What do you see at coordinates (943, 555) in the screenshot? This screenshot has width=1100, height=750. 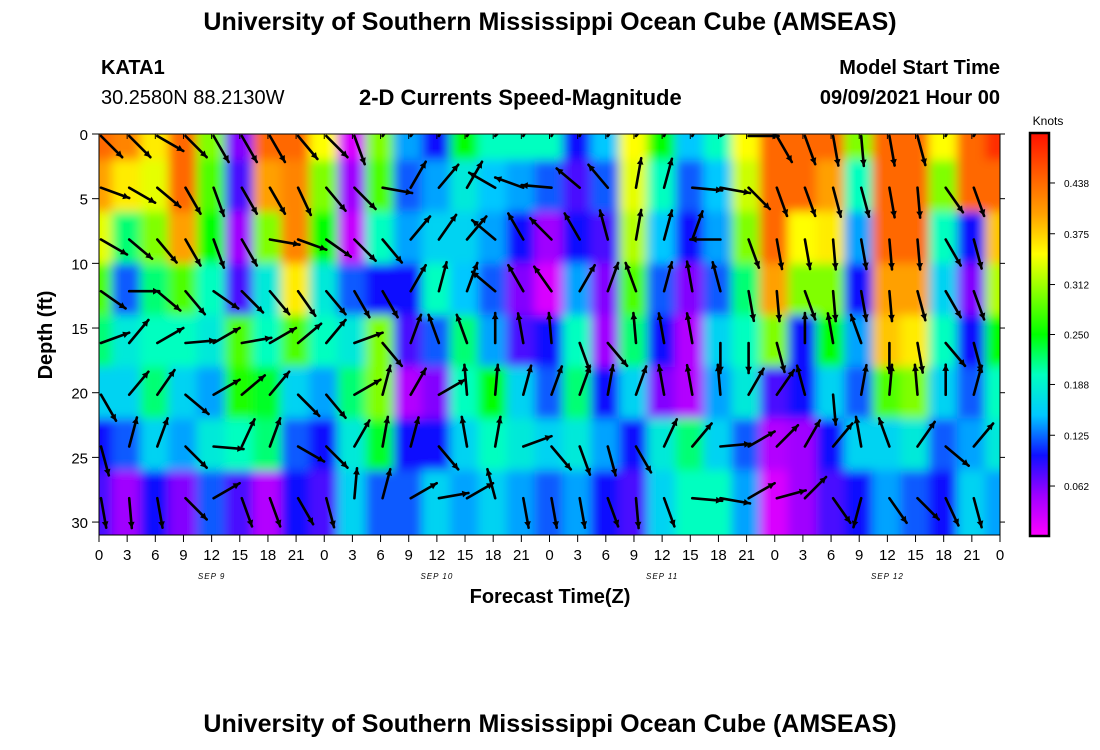 I see `x-tick-label: 18` at bounding box center [943, 555].